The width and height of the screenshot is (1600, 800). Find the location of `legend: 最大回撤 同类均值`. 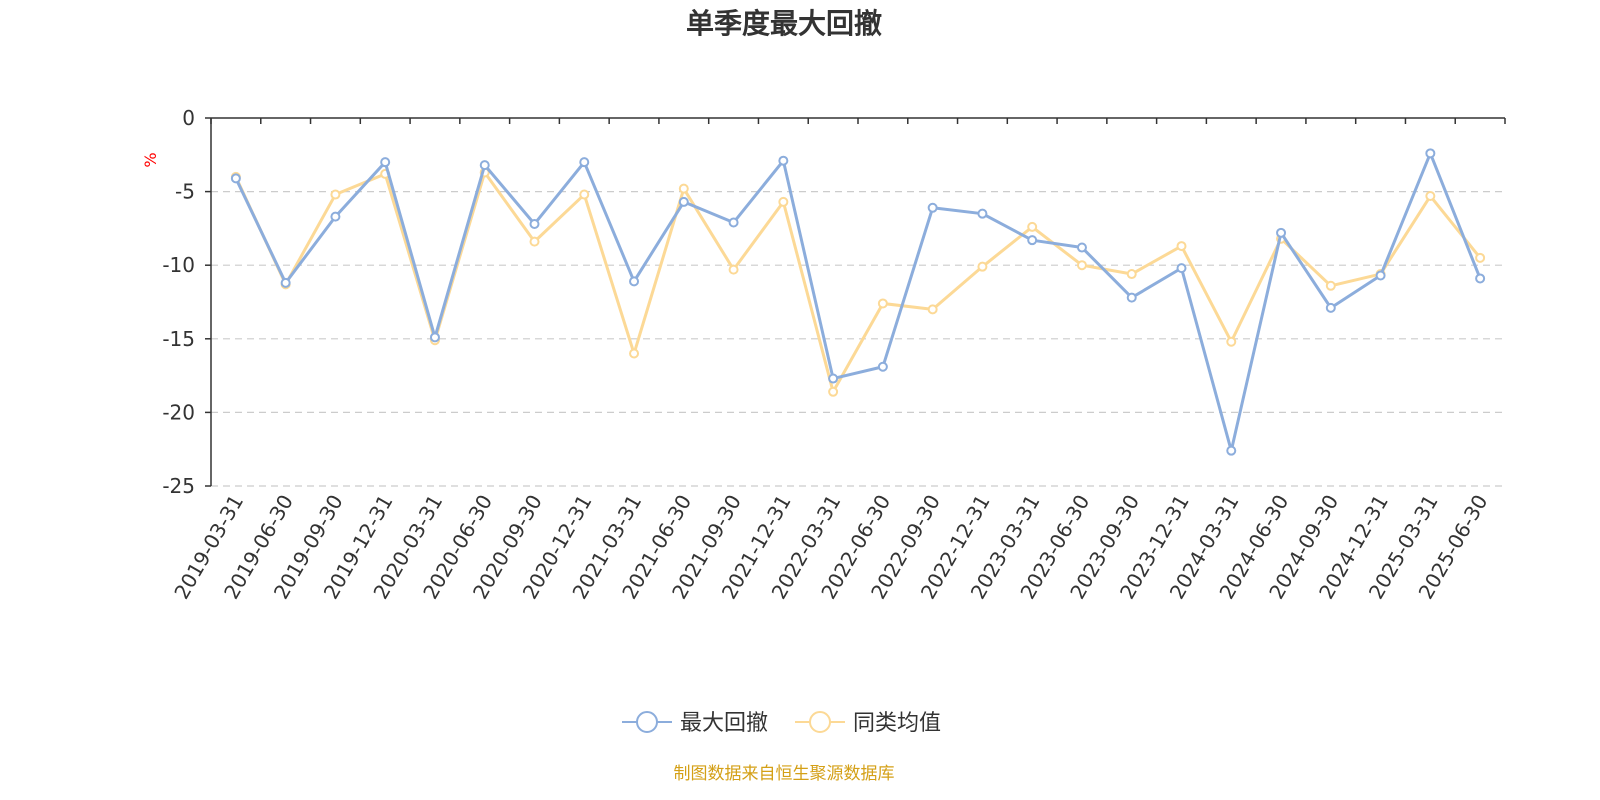

legend: 最大回撤 同类均值 is located at coordinates (781, 723).